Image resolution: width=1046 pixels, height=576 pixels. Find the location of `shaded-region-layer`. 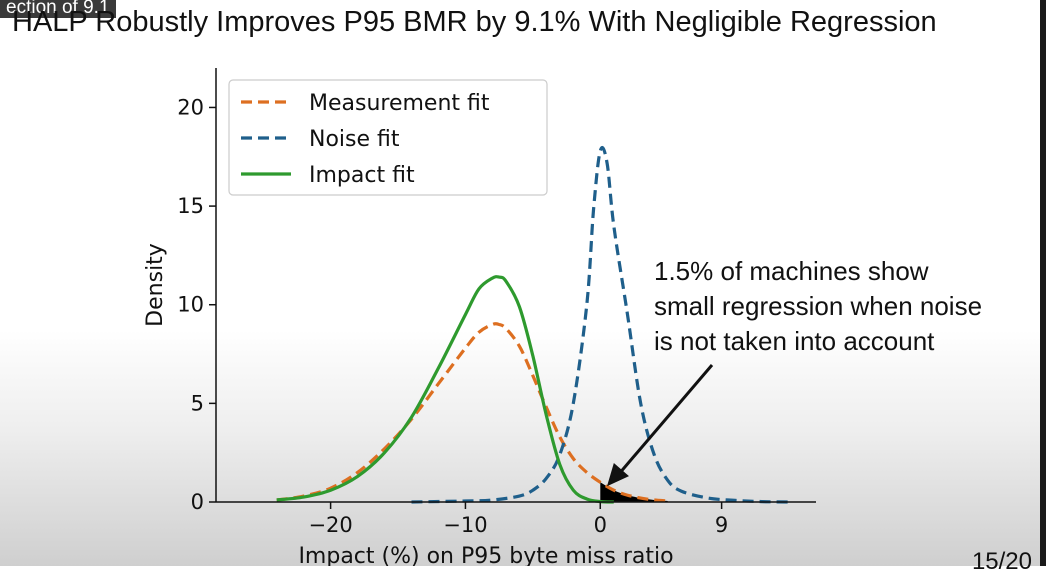

shaded-region-layer is located at coordinates (634, 492).